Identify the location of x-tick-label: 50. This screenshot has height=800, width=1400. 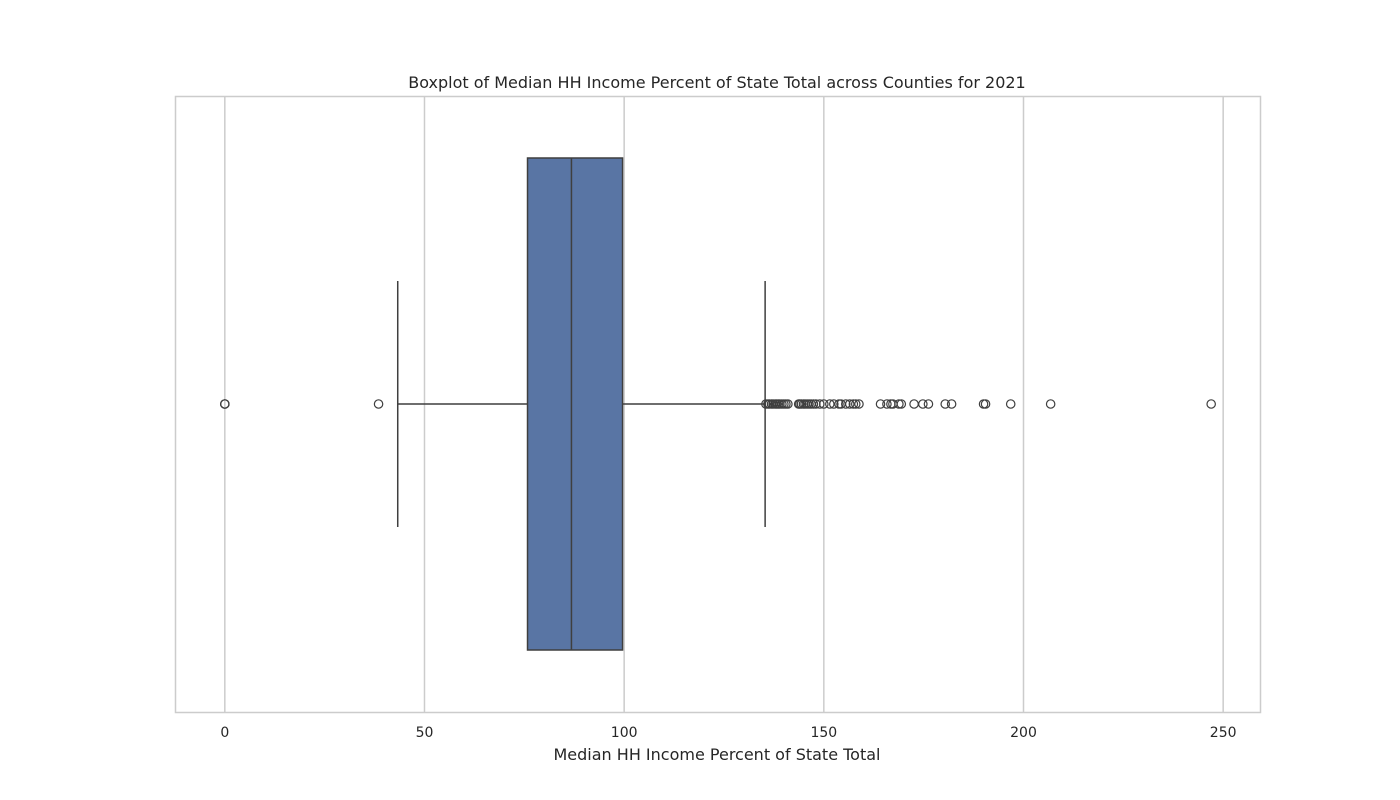
(425, 733).